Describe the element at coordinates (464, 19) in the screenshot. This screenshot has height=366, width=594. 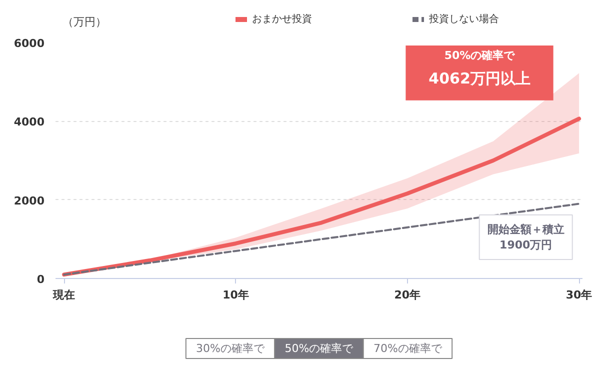
I see `legend-label: 投資しない場合` at that location.